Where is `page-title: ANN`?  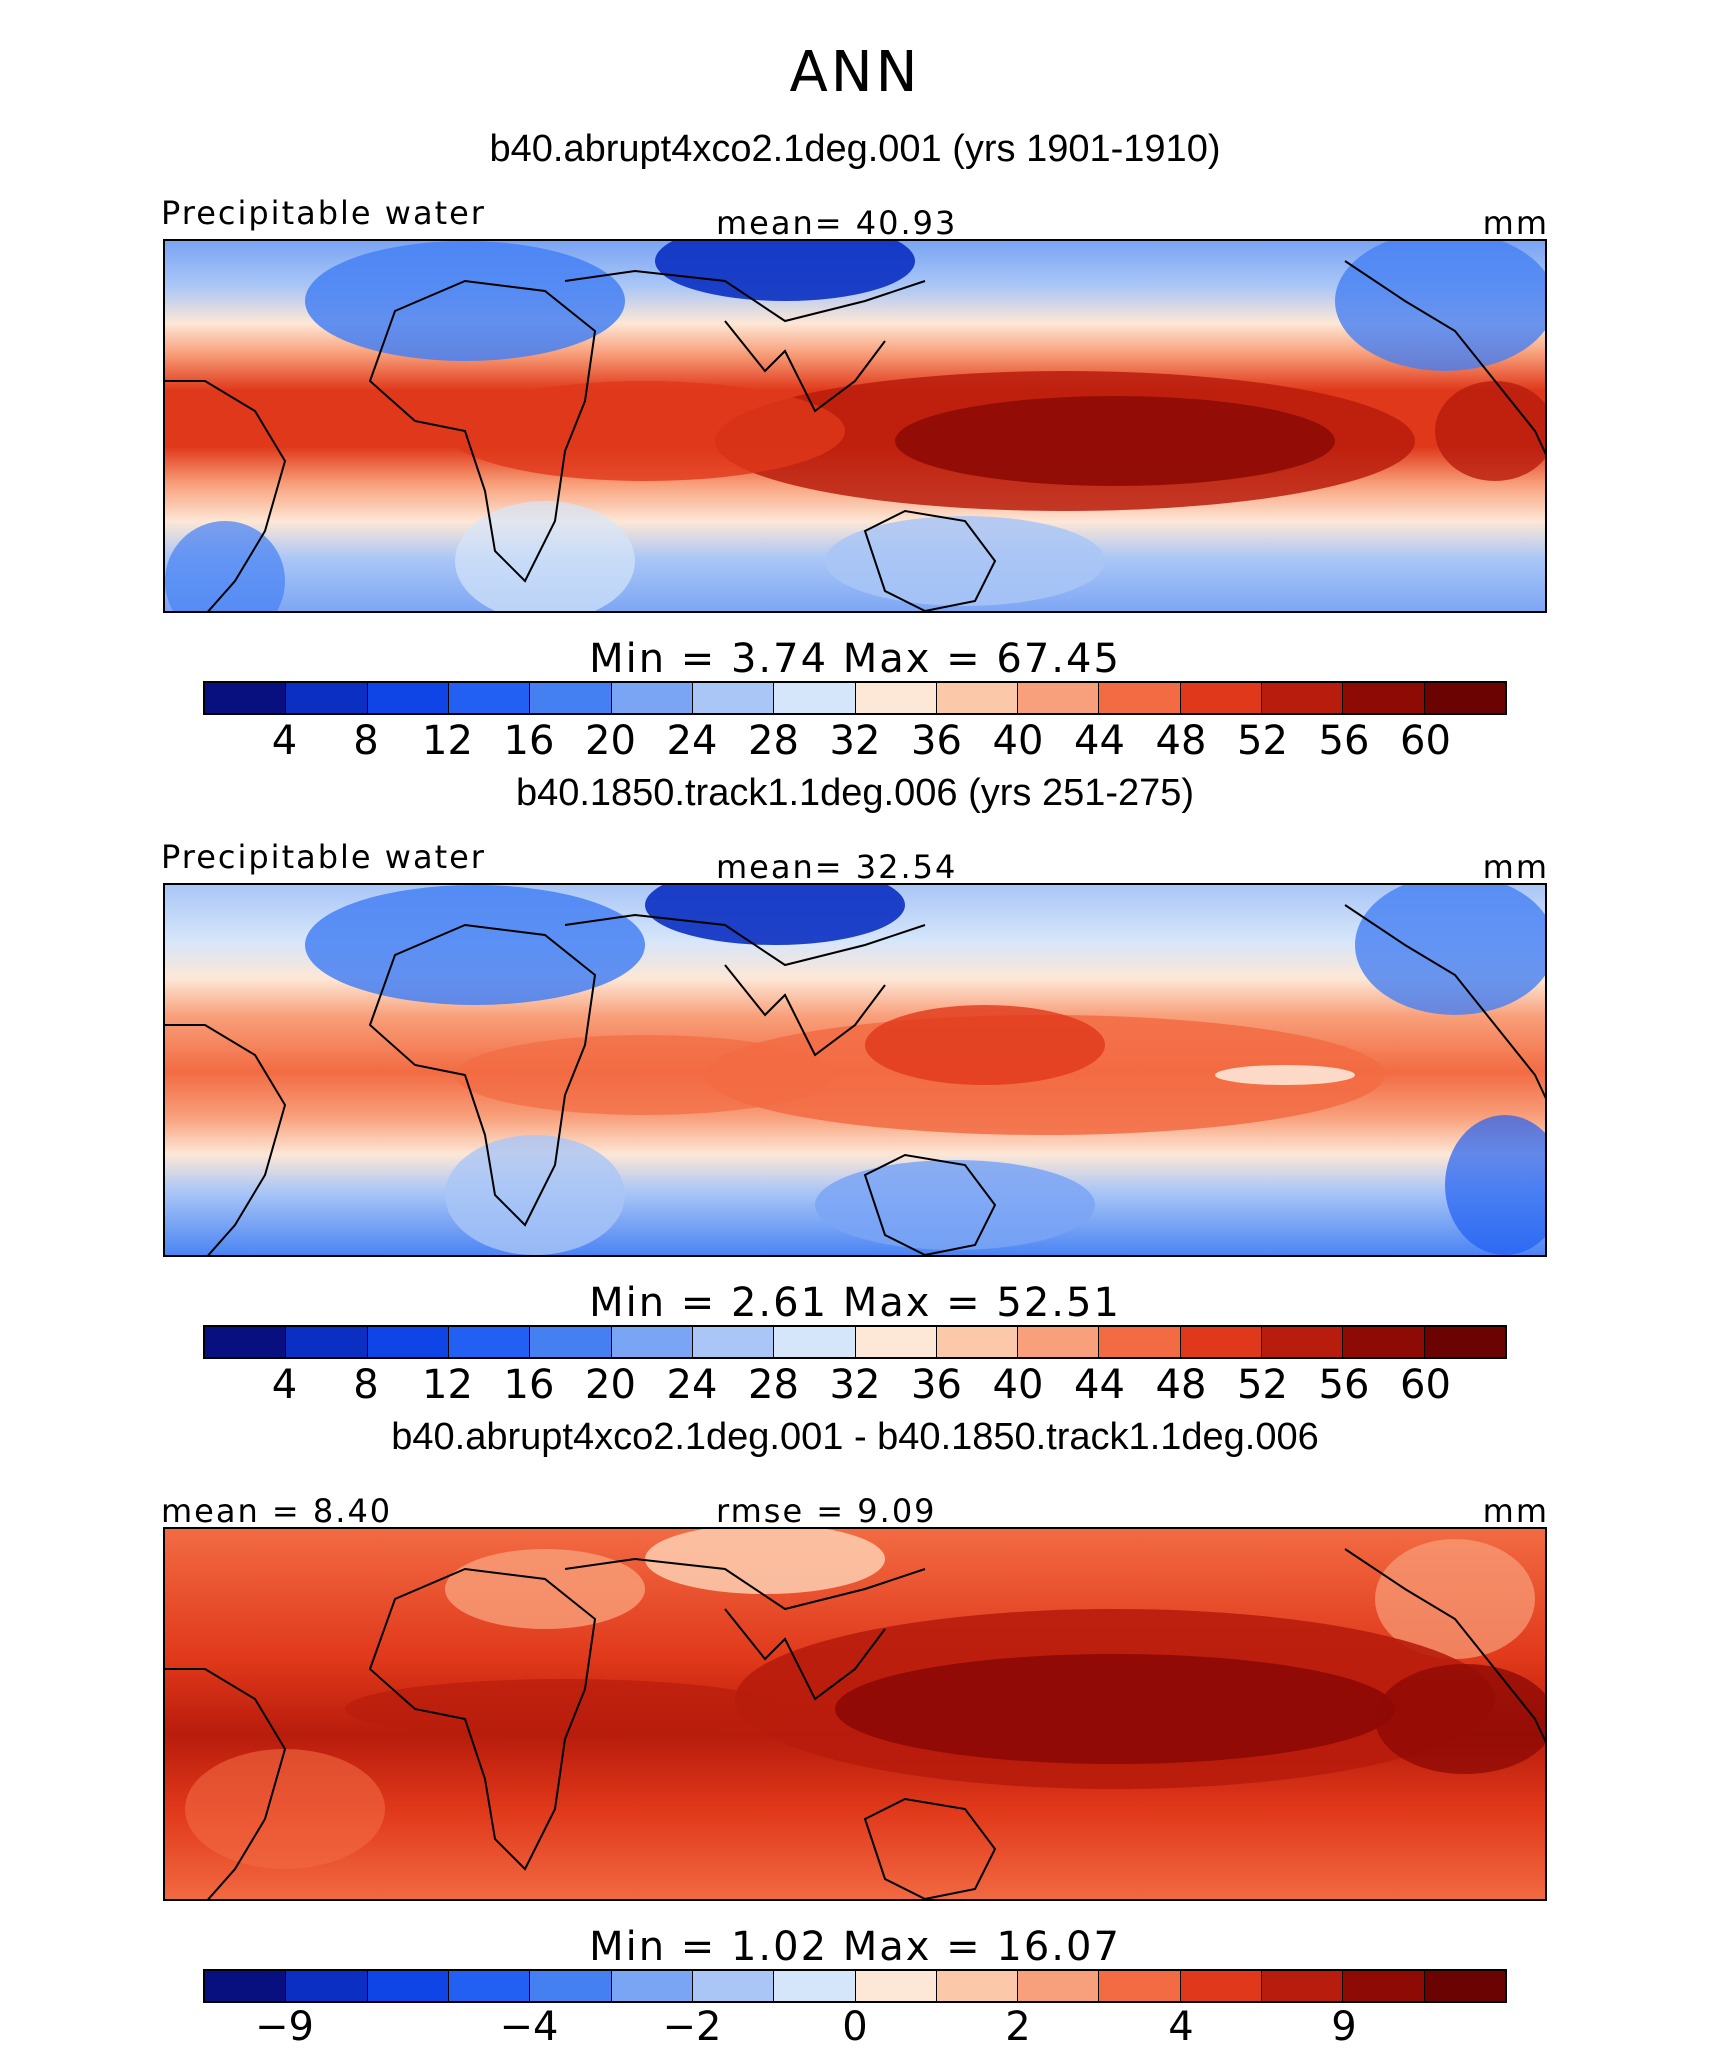 page-title: ANN is located at coordinates (855, 72).